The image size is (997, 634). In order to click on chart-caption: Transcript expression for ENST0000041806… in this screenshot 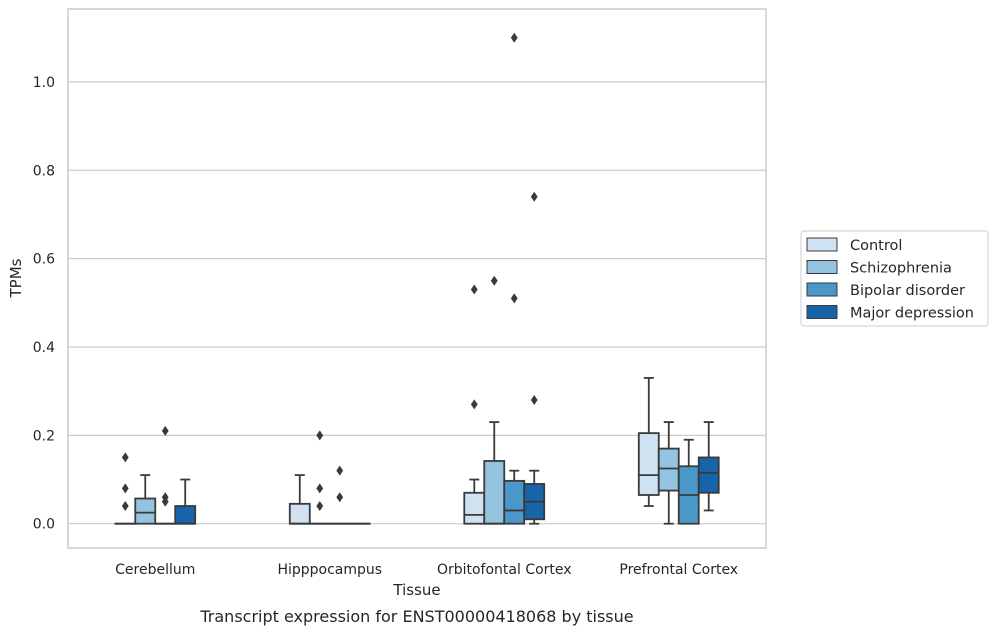, I will do `click(416, 616)`.